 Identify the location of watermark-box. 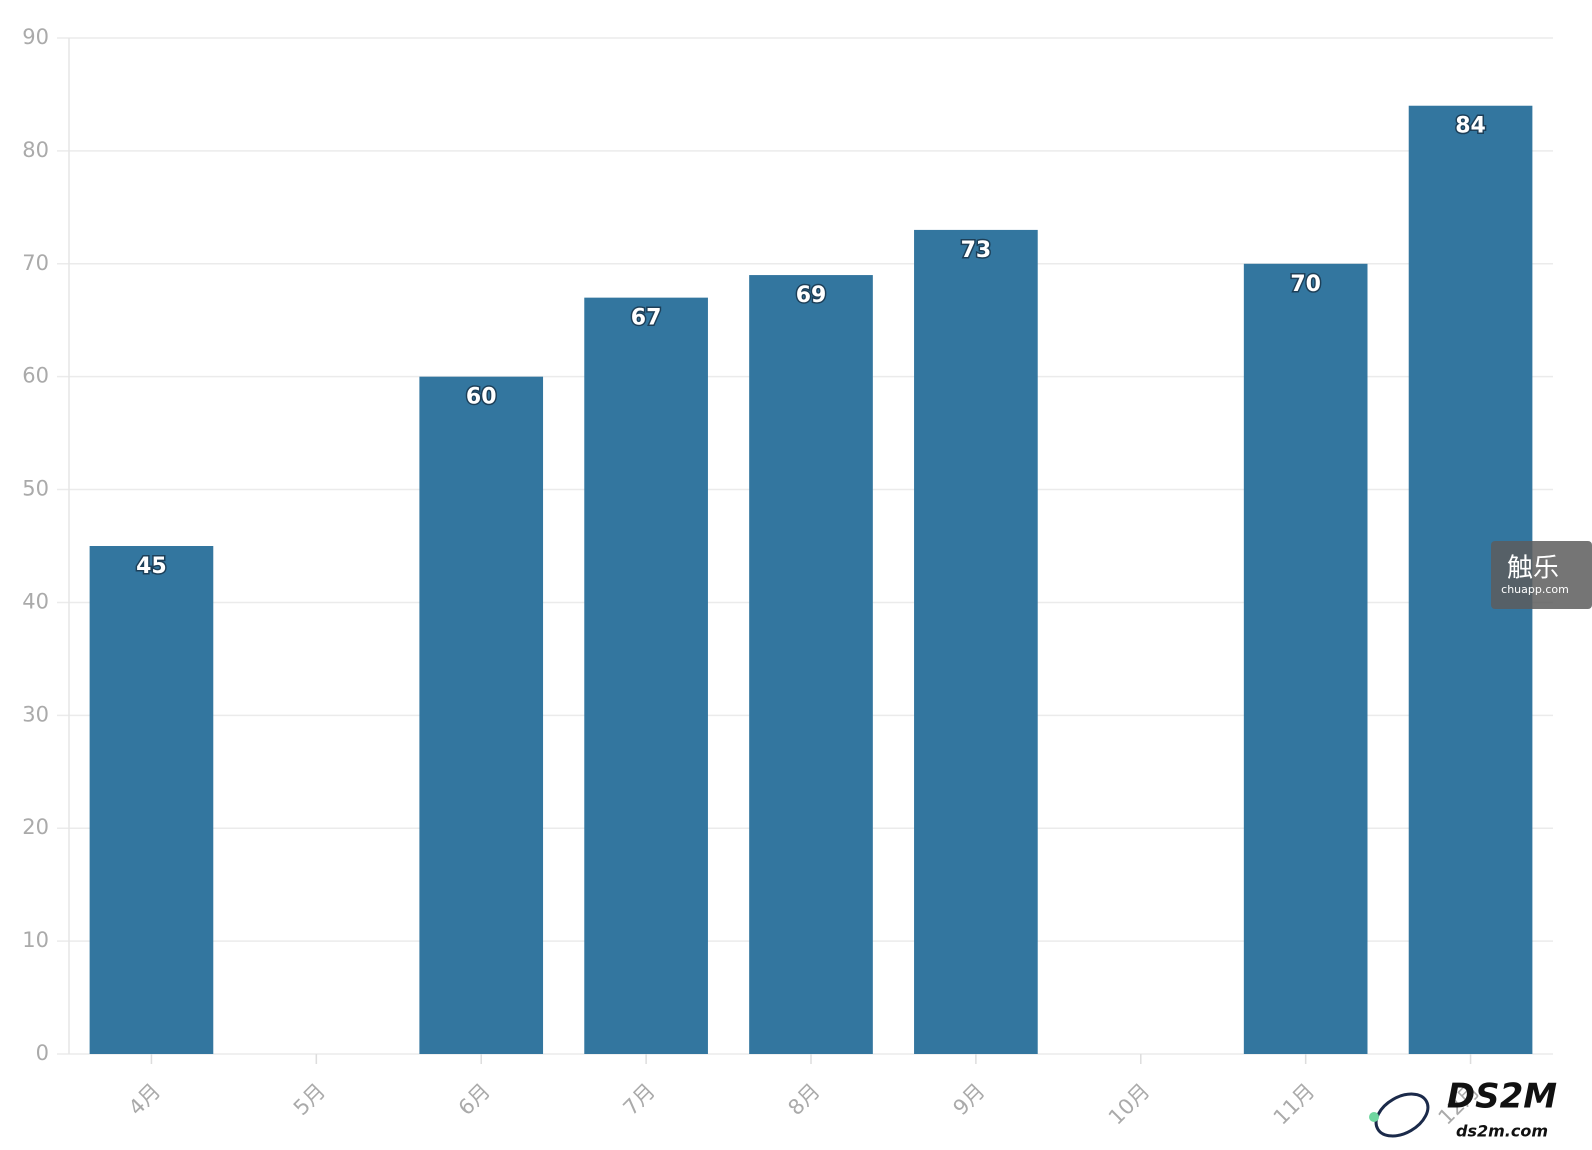
(1541, 575).